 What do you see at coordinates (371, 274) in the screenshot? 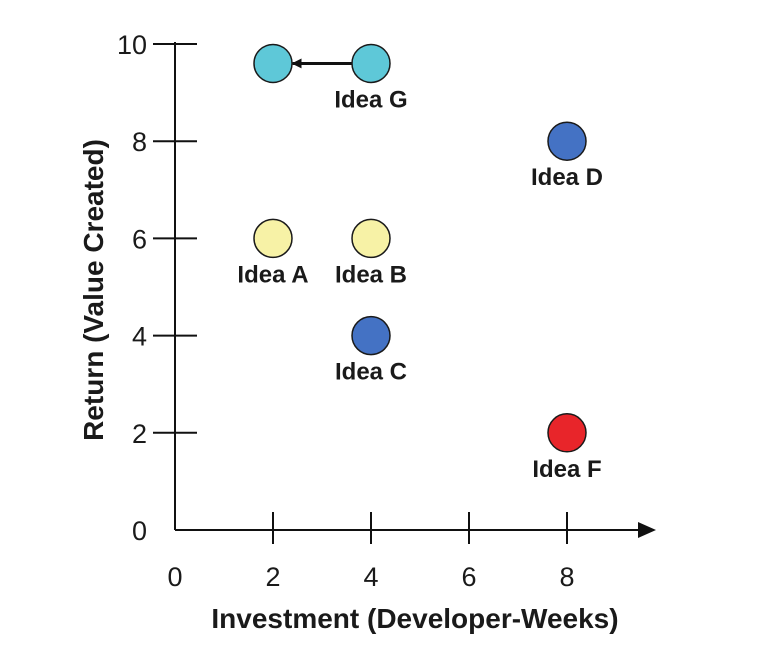
I see `point-label: Idea B` at bounding box center [371, 274].